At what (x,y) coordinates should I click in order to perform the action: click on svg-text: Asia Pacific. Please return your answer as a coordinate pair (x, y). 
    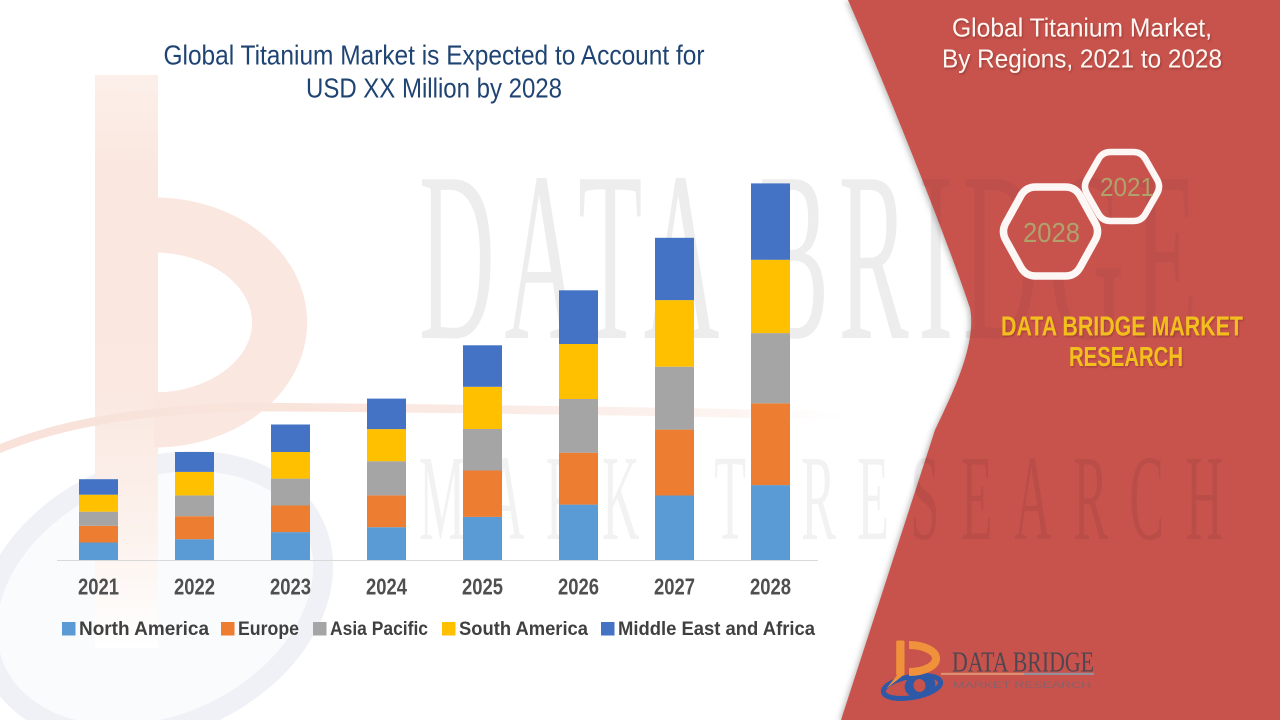
    Looking at the image, I should click on (379, 629).